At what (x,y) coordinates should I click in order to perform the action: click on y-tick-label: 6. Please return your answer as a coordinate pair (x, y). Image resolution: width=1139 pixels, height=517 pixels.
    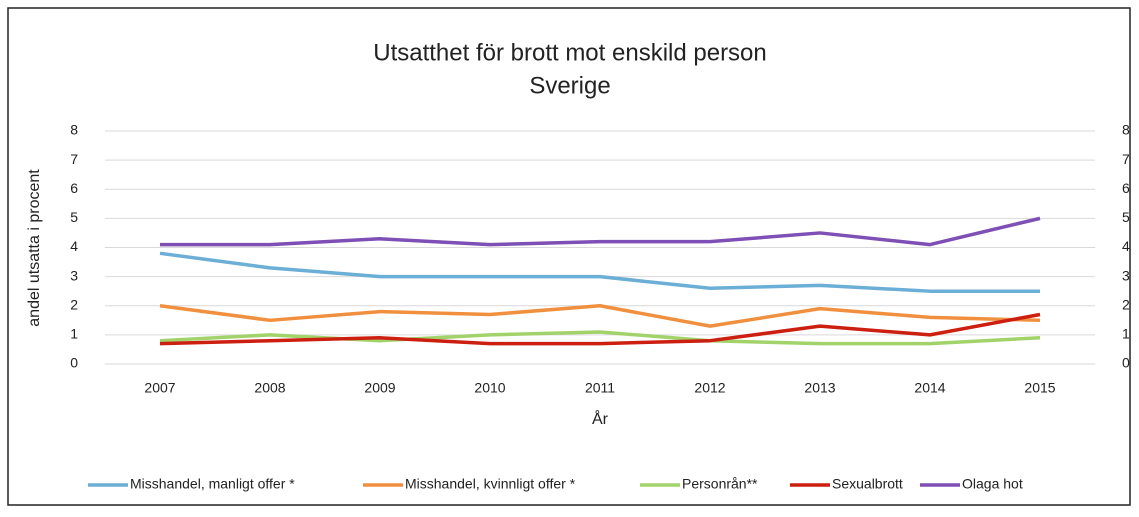
    Looking at the image, I should click on (74, 188).